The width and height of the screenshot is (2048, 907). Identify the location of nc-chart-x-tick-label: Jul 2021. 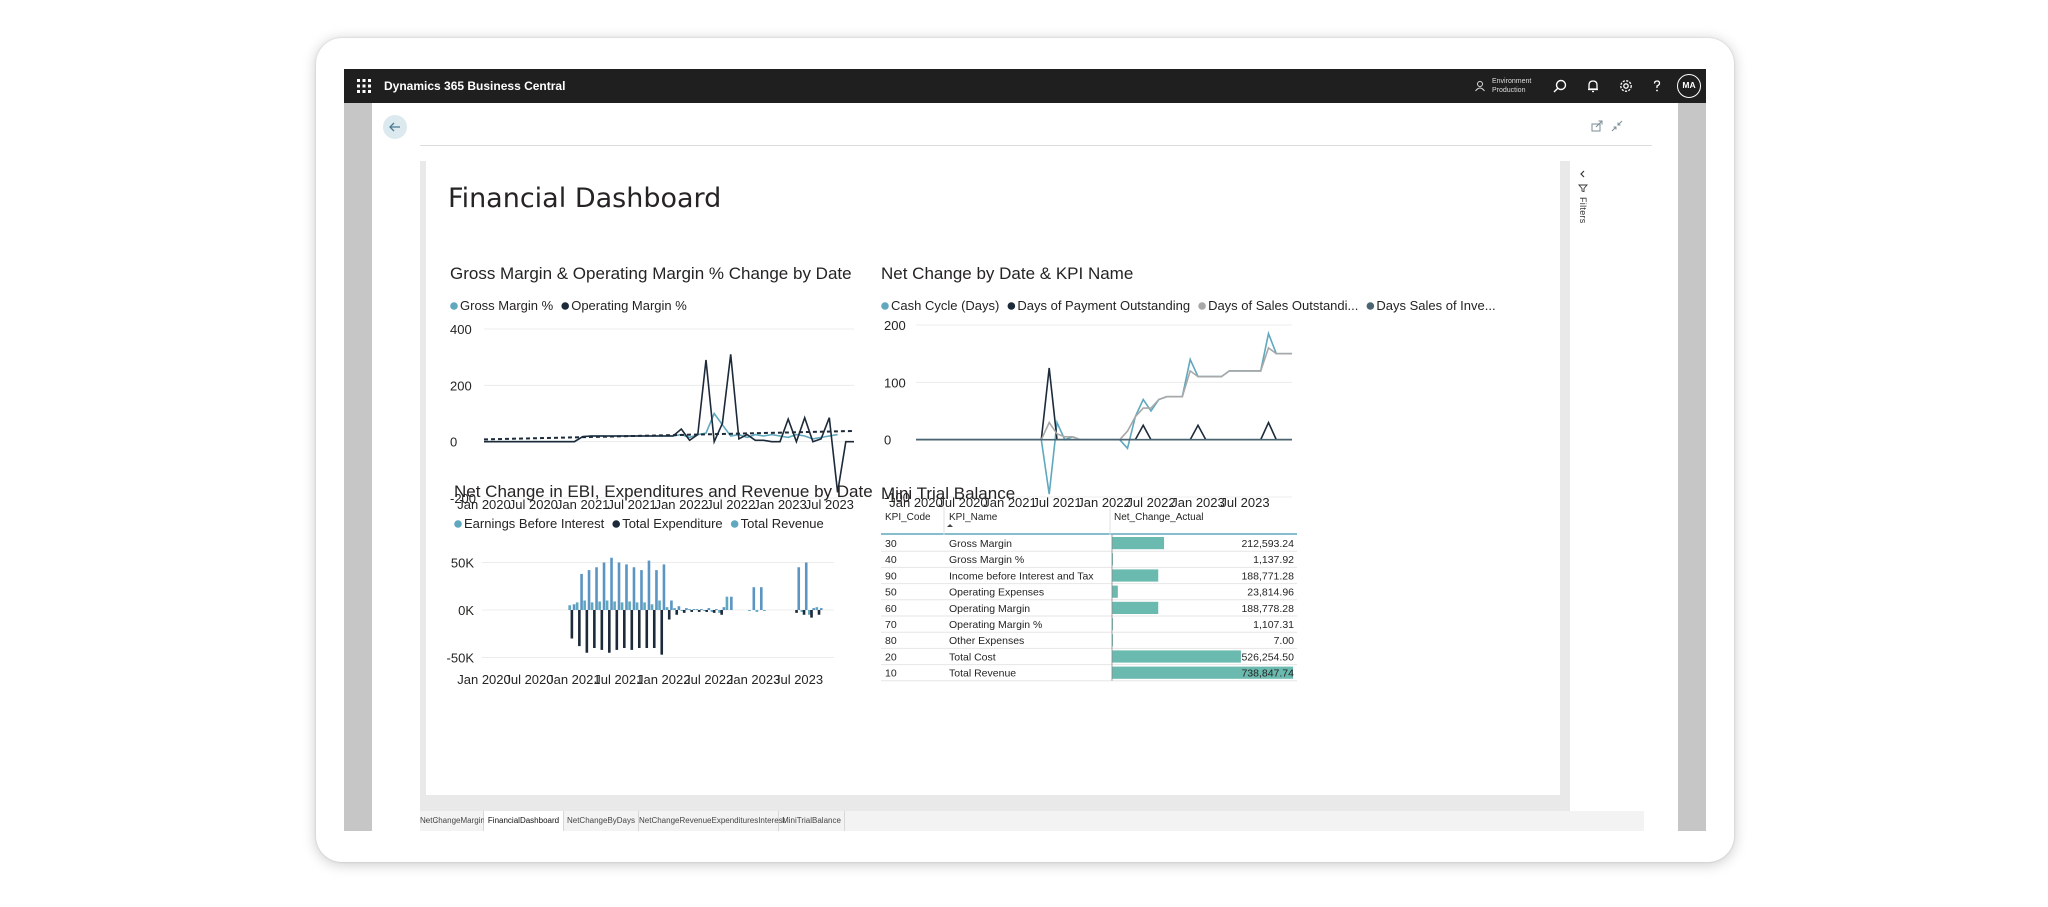
(1056, 502).